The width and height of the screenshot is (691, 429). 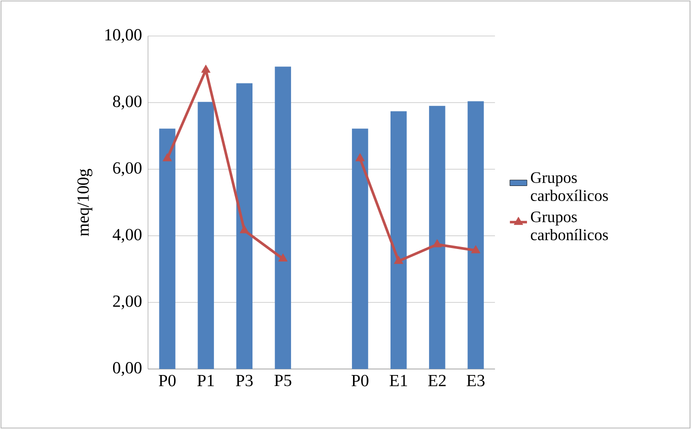 I want to click on legend-label: Grupos carbonílicos, so click(x=569, y=226).